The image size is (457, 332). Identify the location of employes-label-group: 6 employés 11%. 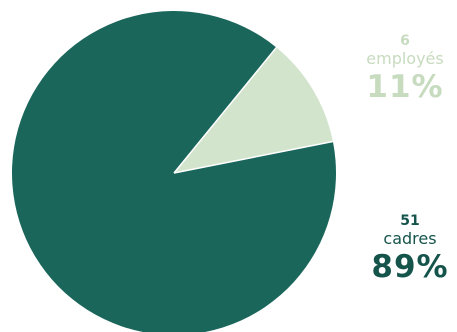
(403, 69).